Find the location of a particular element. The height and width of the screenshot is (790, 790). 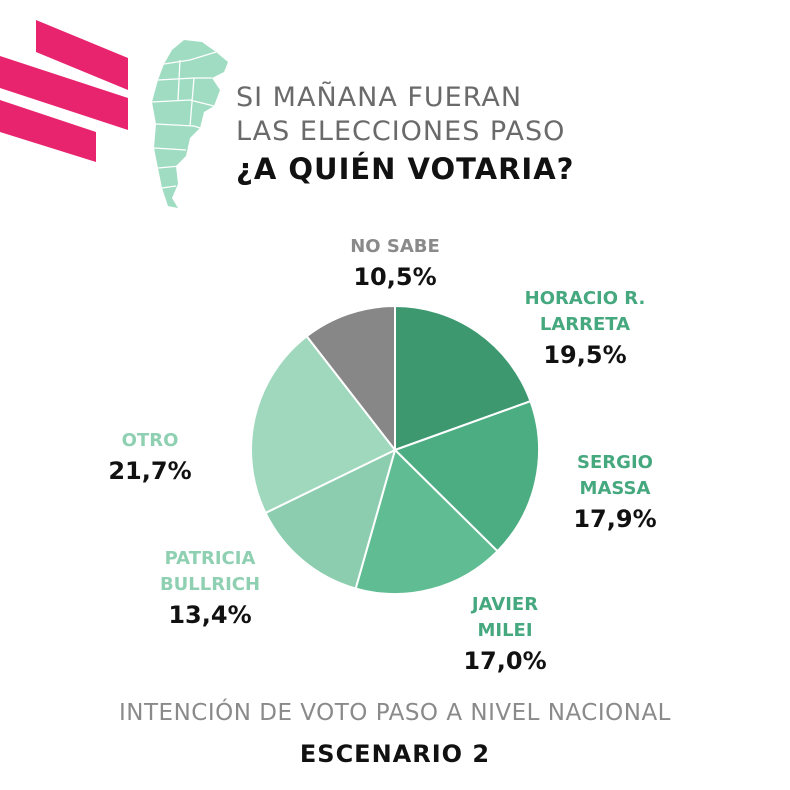

slice-label-milei: JAVIER MILEI 17,0% is located at coordinates (505, 635).